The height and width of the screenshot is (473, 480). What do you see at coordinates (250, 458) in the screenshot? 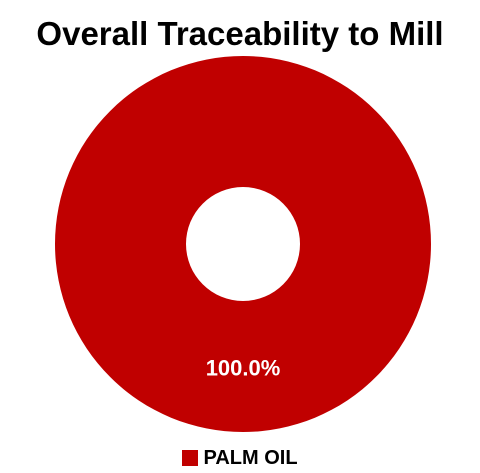
I see `legend-label-palm-oil: PALM OIL` at bounding box center [250, 458].